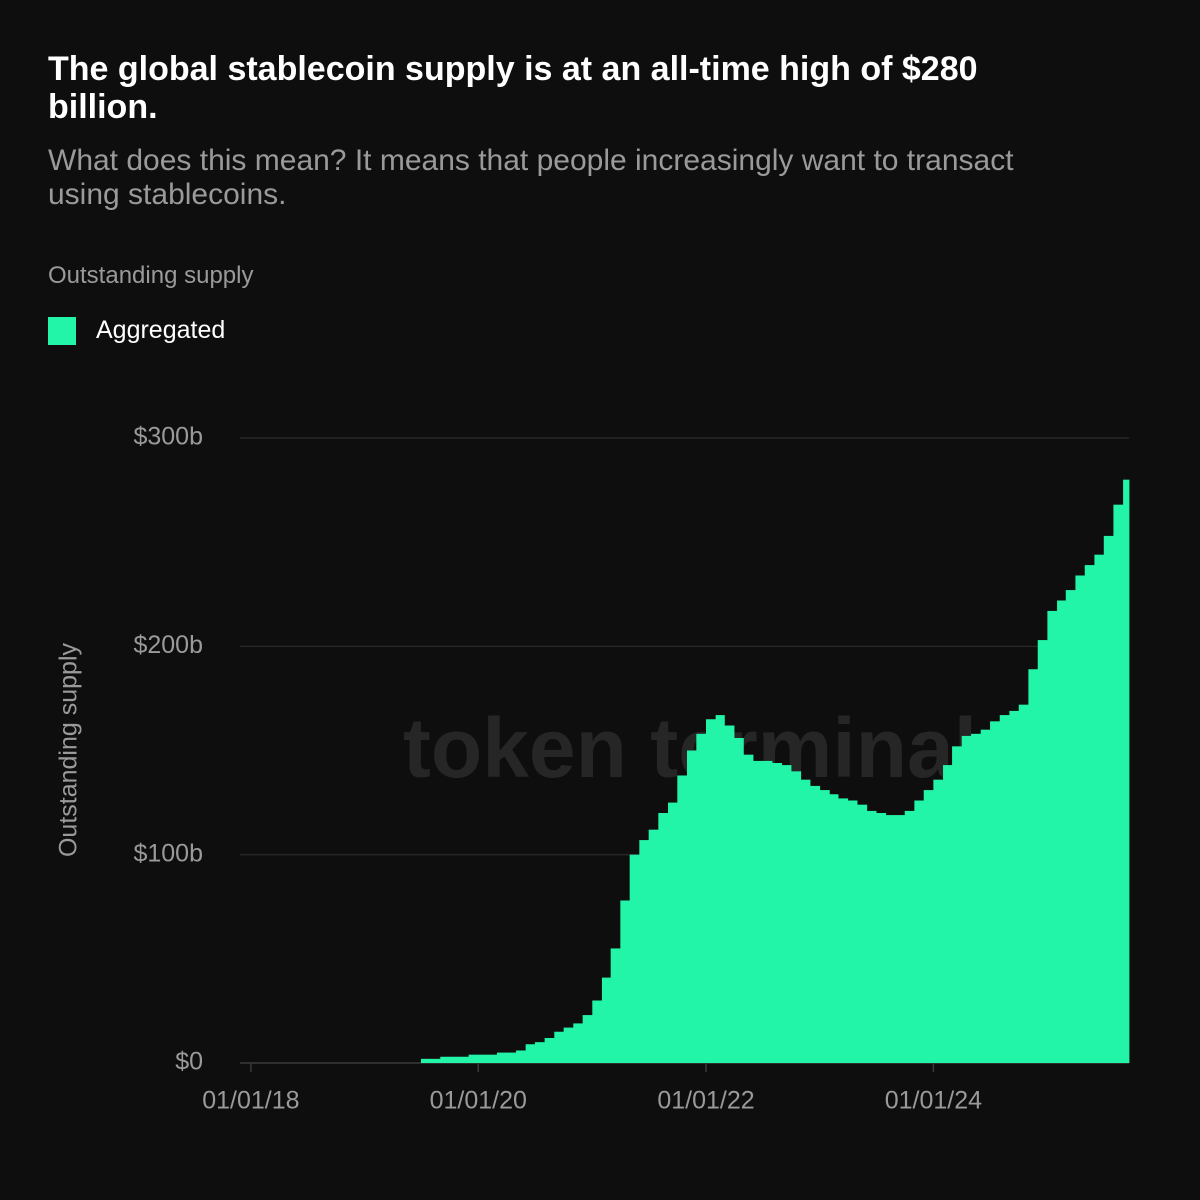 The height and width of the screenshot is (1200, 1200). What do you see at coordinates (478, 1101) in the screenshot?
I see `x-tick-label: 01/01/20` at bounding box center [478, 1101].